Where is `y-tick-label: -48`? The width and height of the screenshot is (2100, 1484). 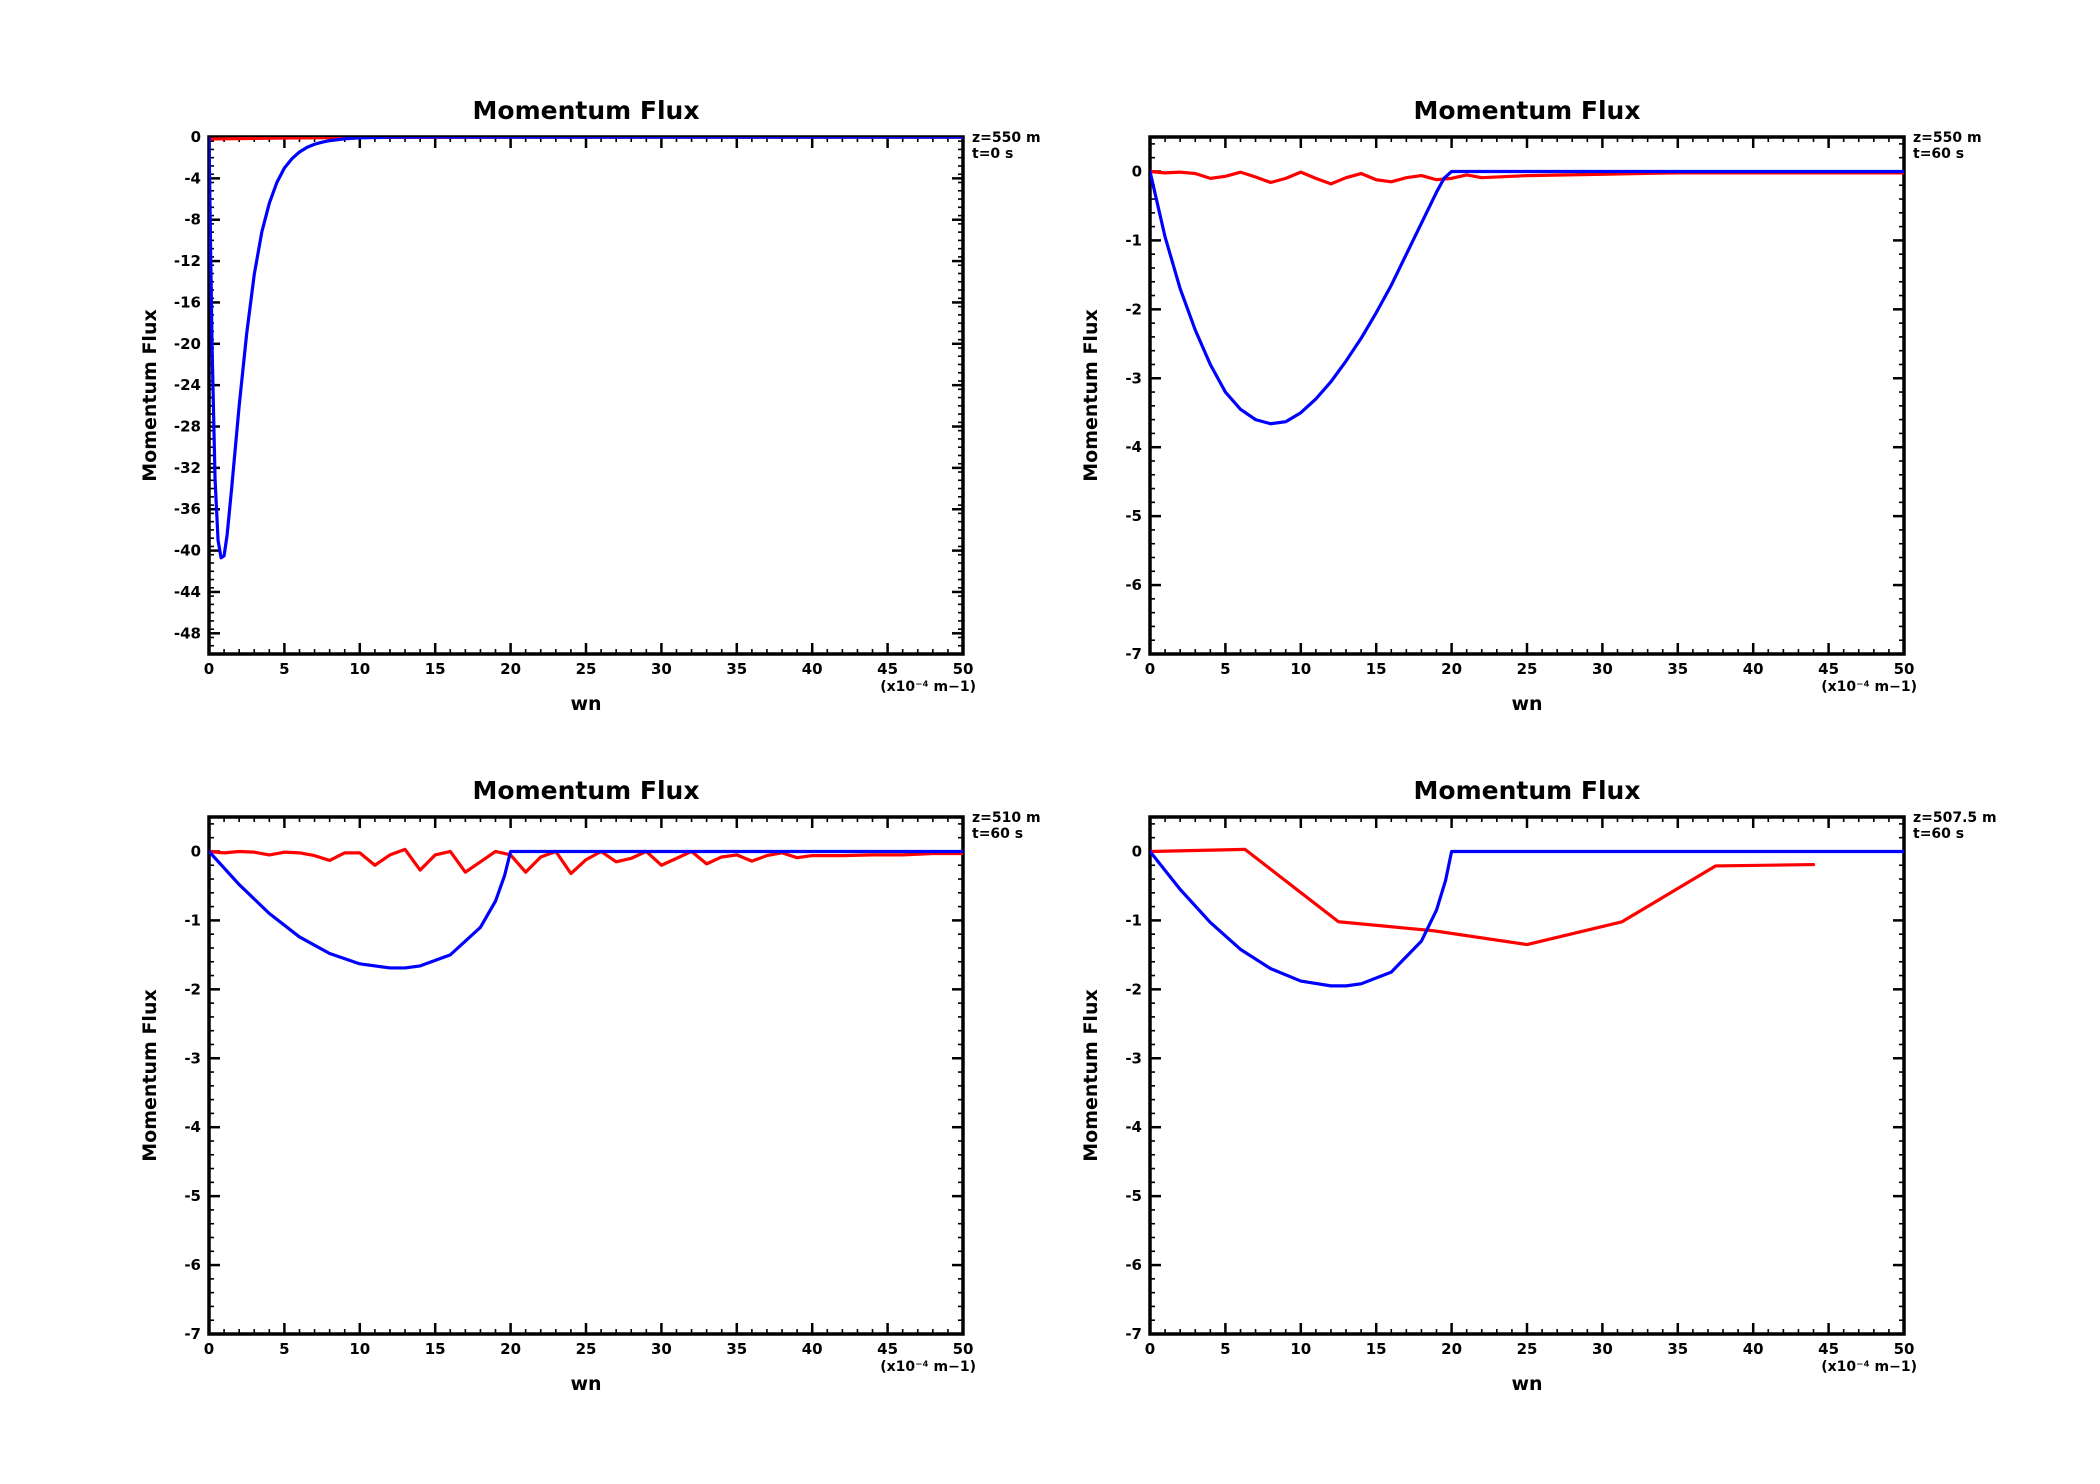
y-tick-label: -48 is located at coordinates (187, 633).